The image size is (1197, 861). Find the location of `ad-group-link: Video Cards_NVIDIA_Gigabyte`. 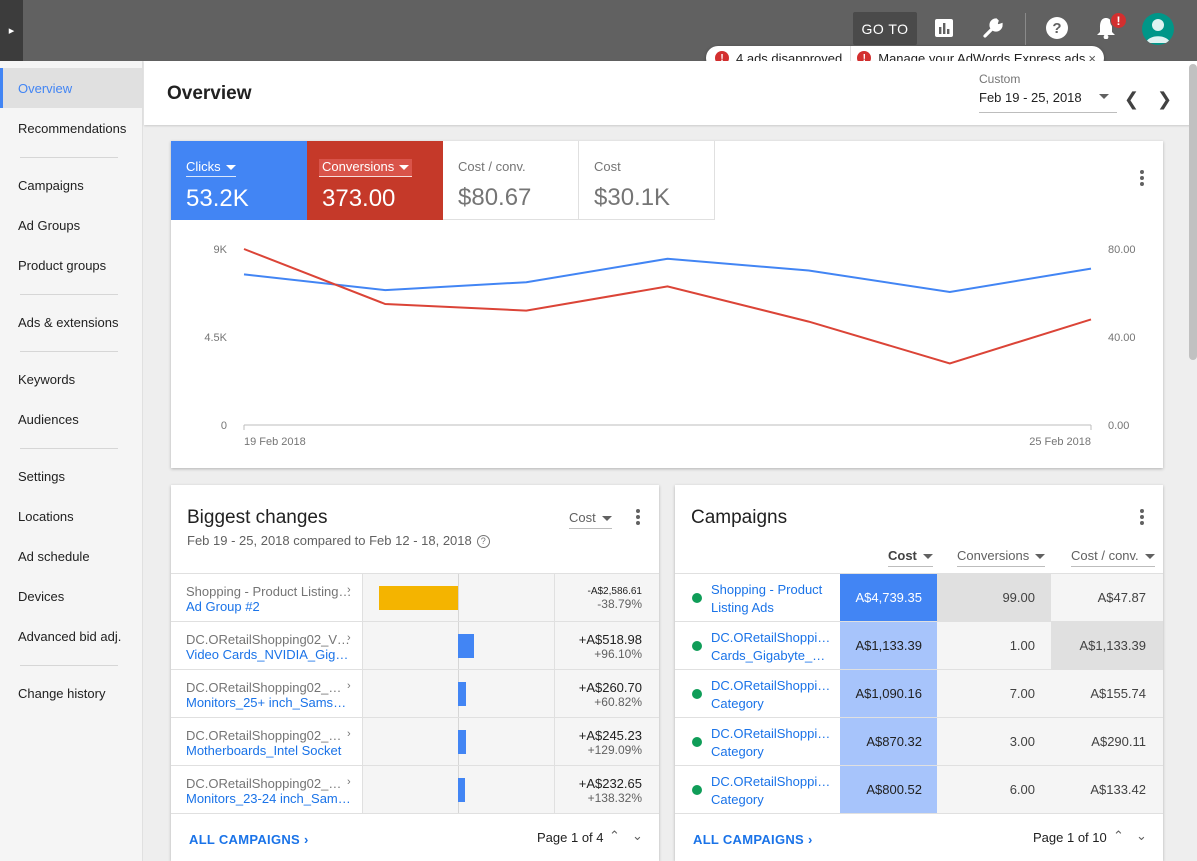

ad-group-link: Video Cards_NVIDIA_Gigabyte is located at coordinates (269, 654).